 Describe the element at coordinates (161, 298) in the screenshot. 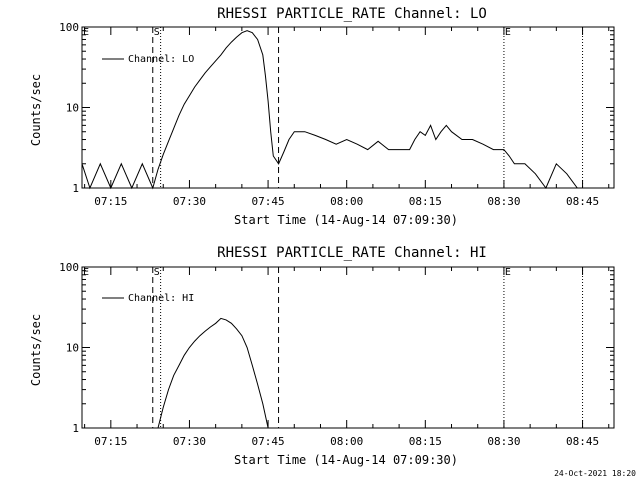

I see `legend-label: Channel: HI` at that location.